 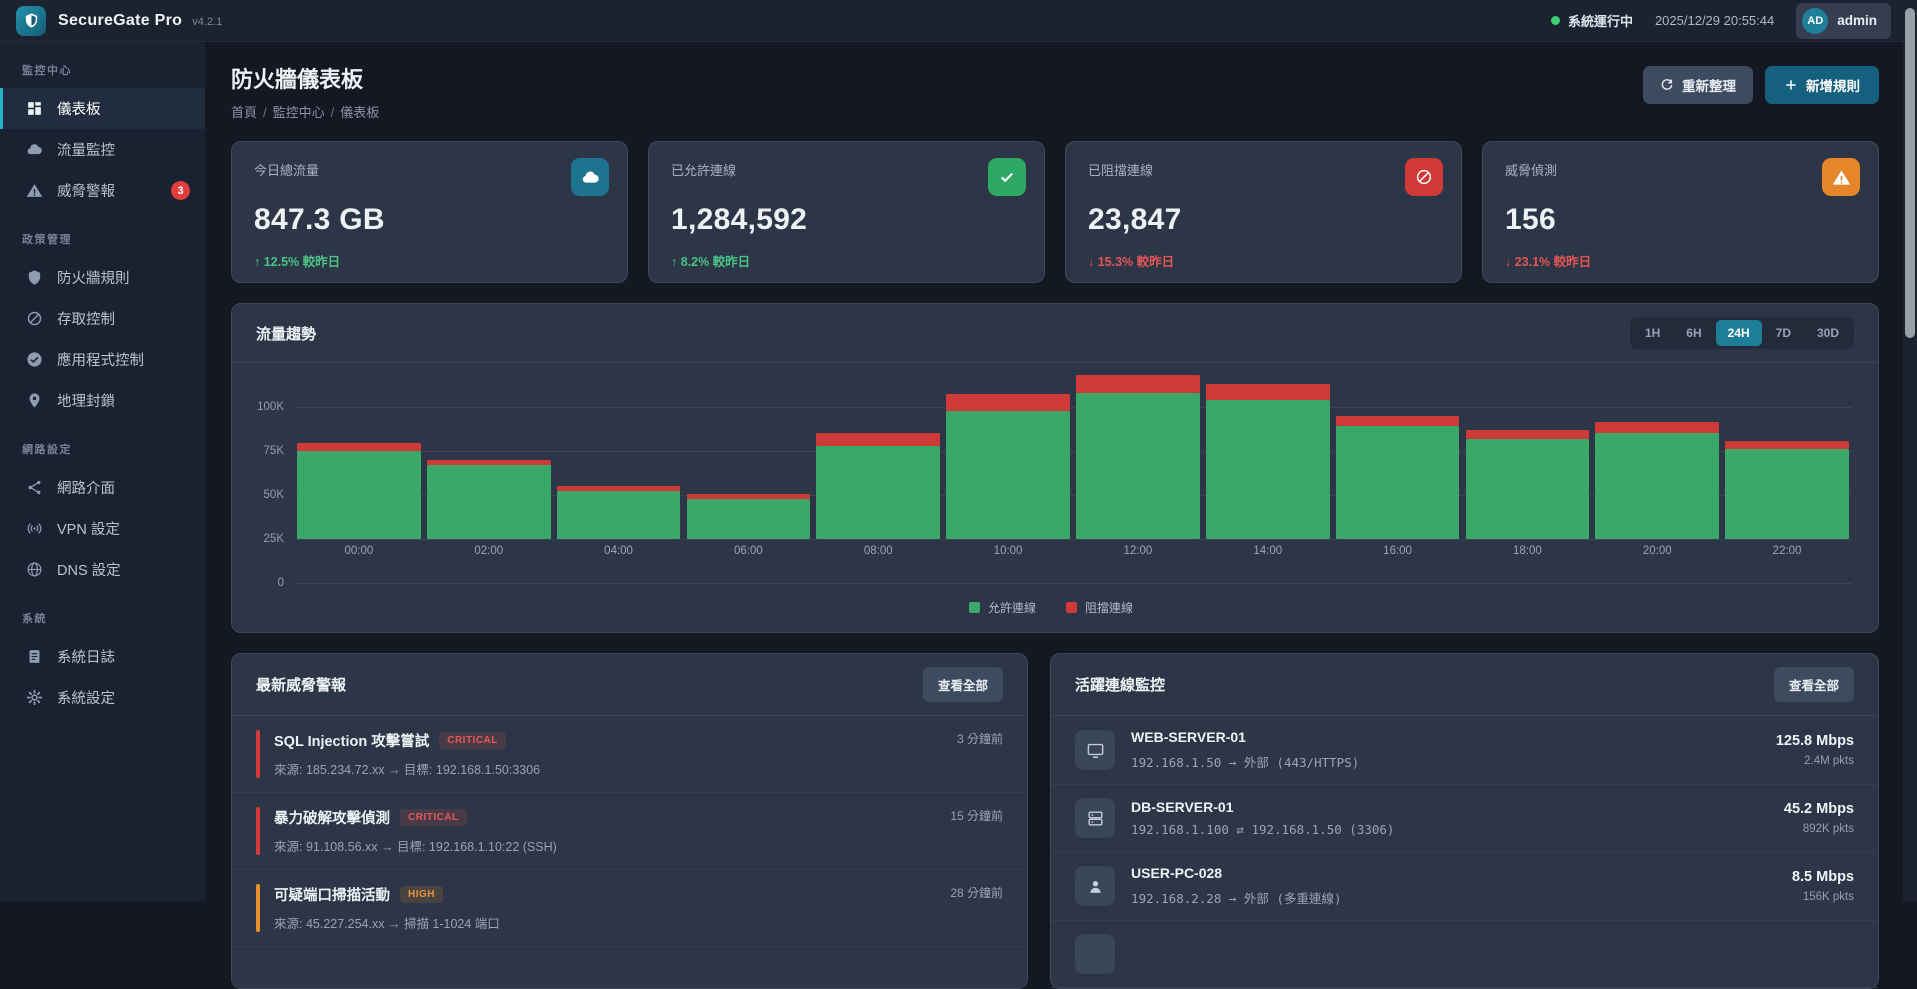 I want to click on bar-16:00, so click(x=1398, y=477).